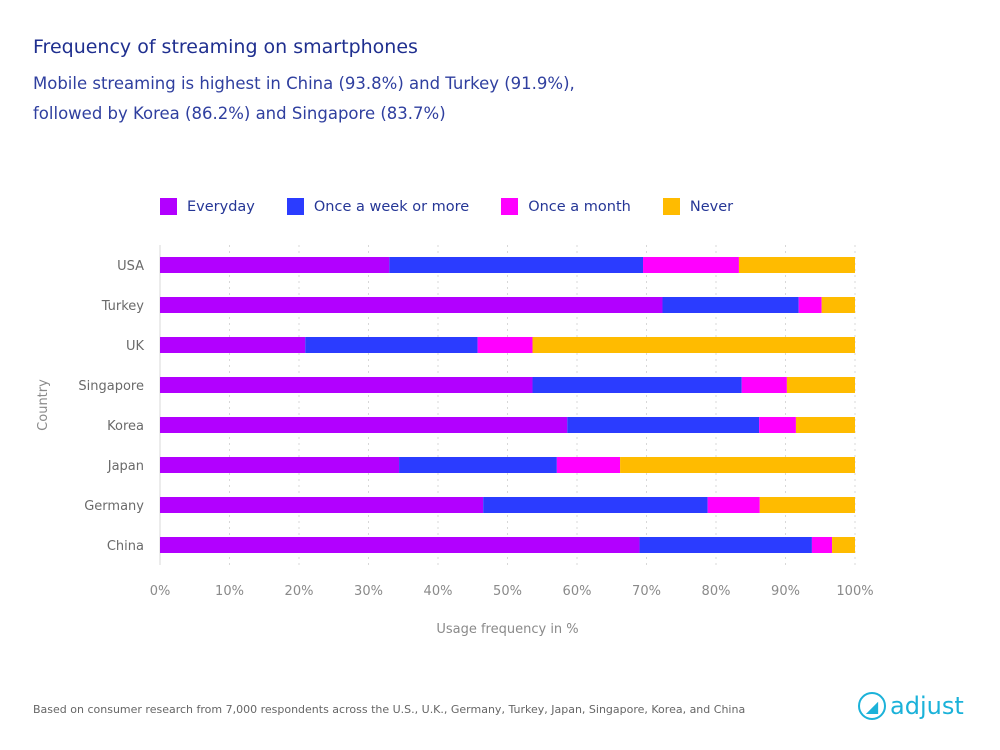 The image size is (1000, 750). Describe the element at coordinates (711, 206) in the screenshot. I see `legend-label: Never` at that location.